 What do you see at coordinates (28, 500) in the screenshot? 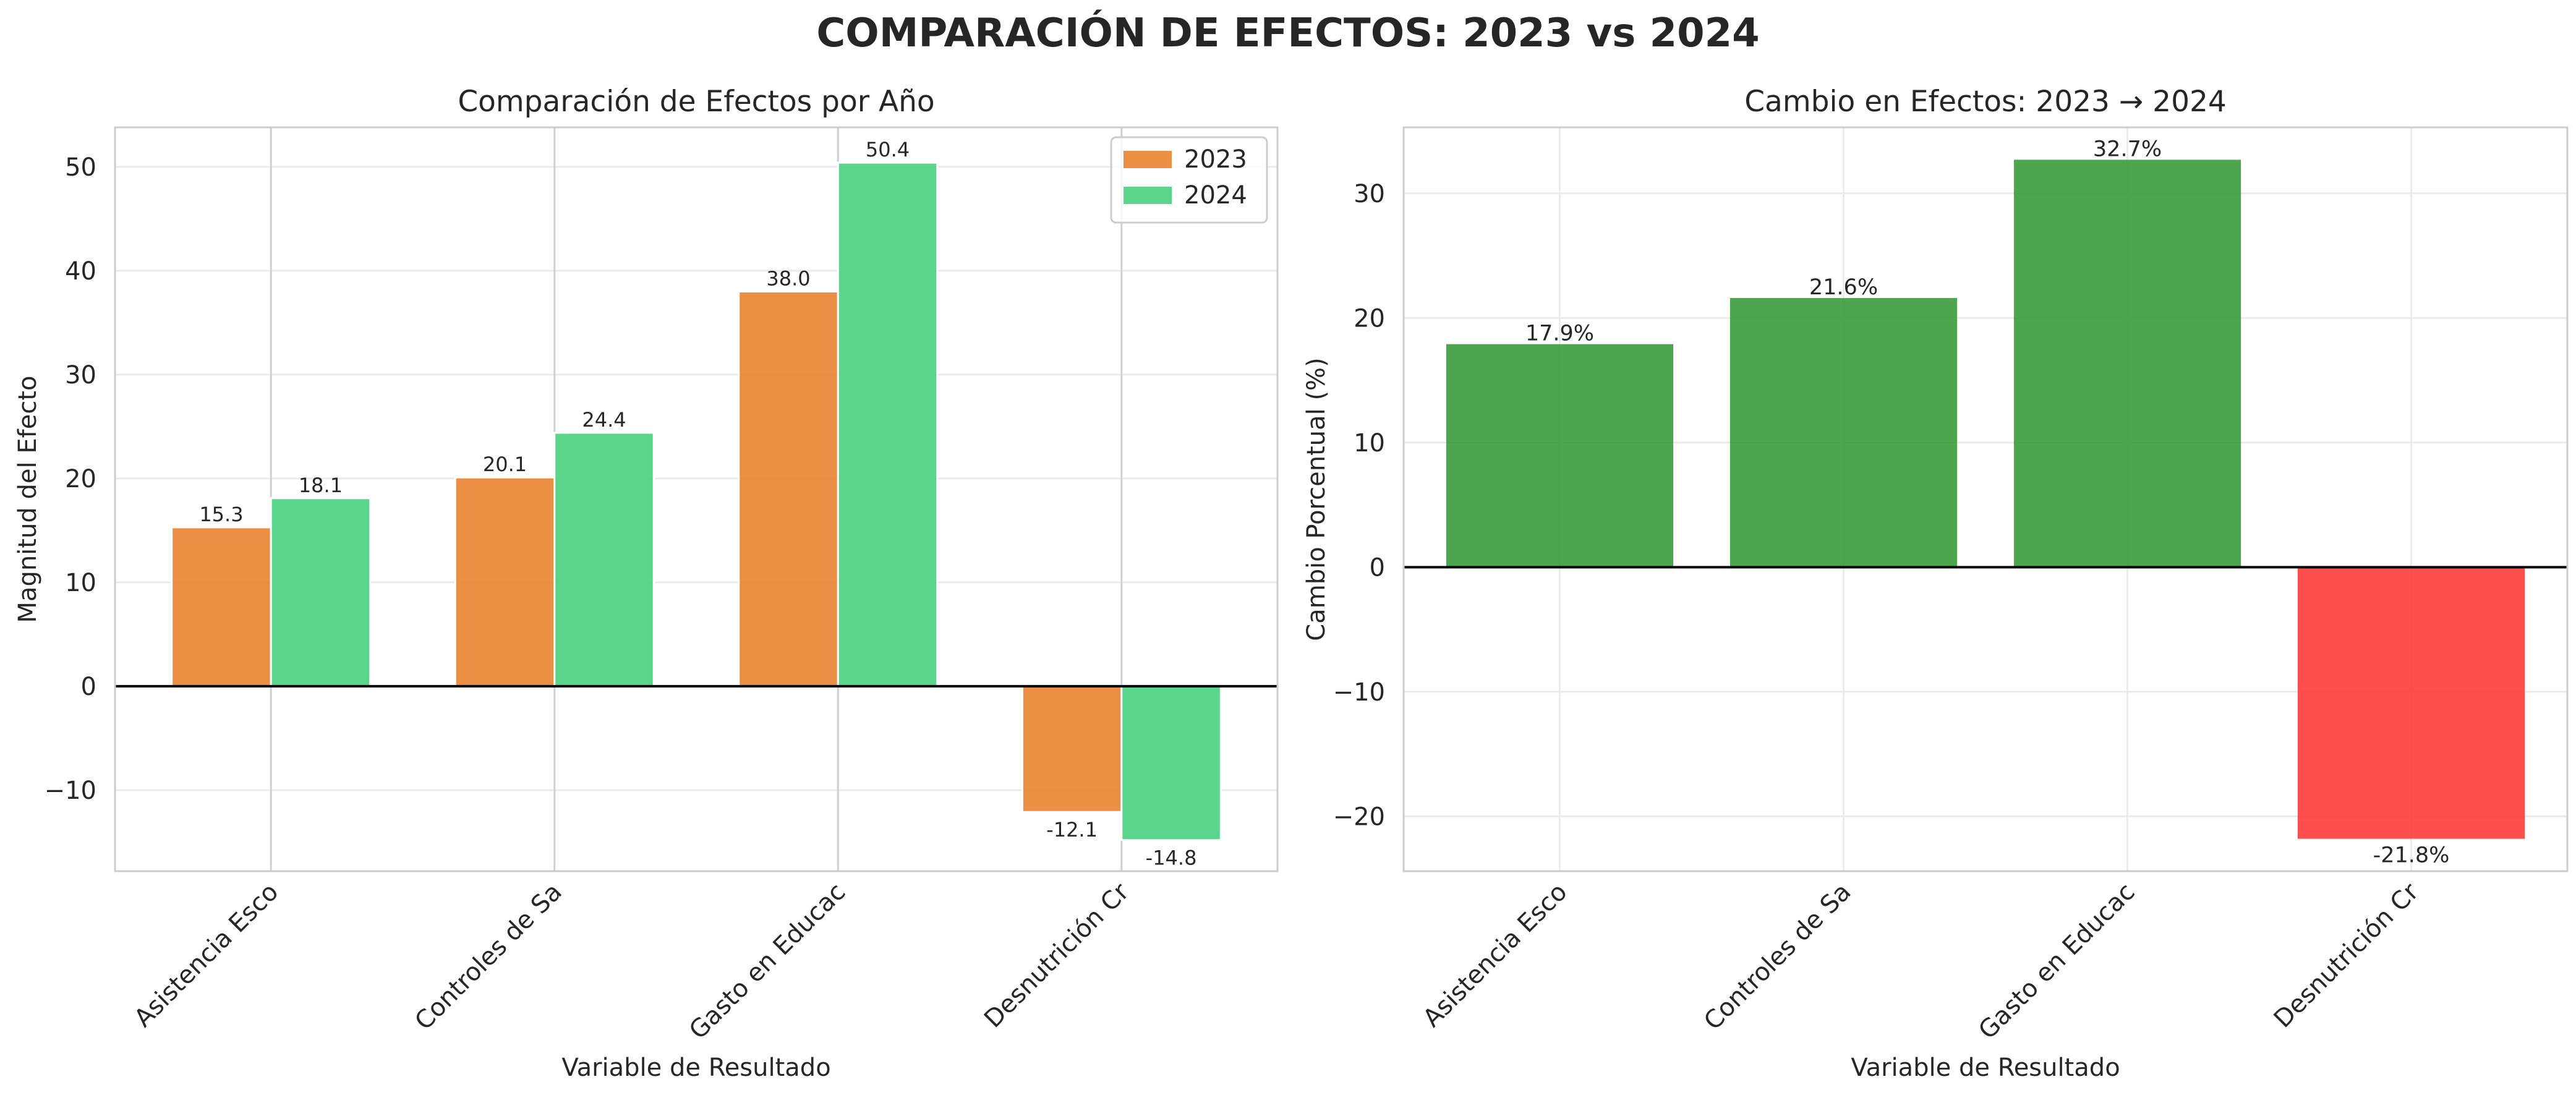
I see `y-axis-label: Magnitud del Efecto` at bounding box center [28, 500].